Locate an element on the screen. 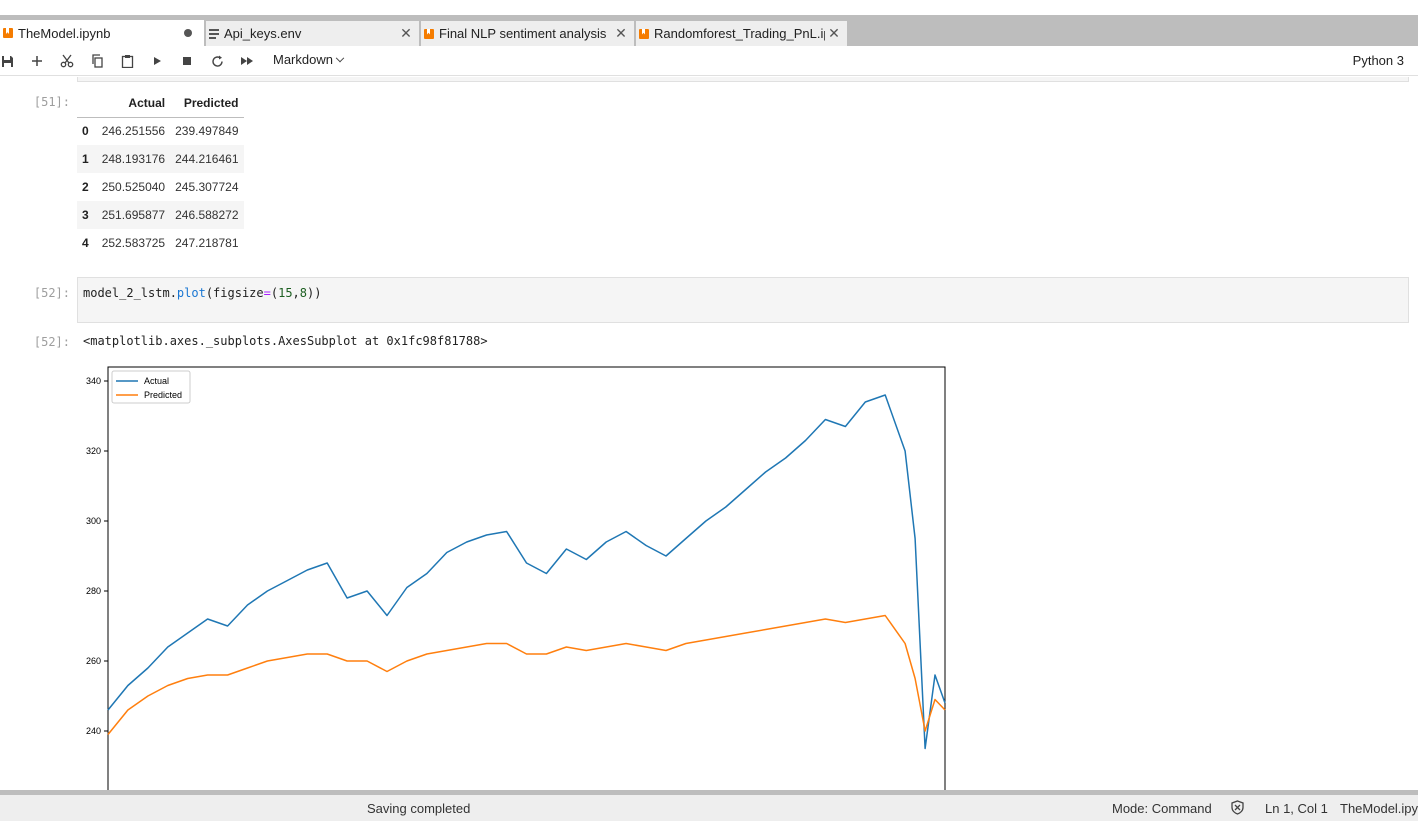 The image size is (1418, 821). table-row: 0 246.251556 239.497849 is located at coordinates (160, 131).